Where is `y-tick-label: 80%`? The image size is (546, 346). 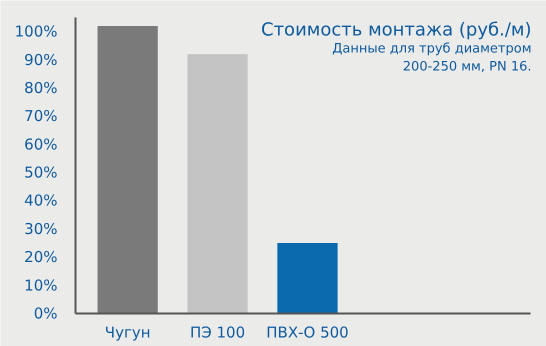
y-tick-label: 80% is located at coordinates (41, 87).